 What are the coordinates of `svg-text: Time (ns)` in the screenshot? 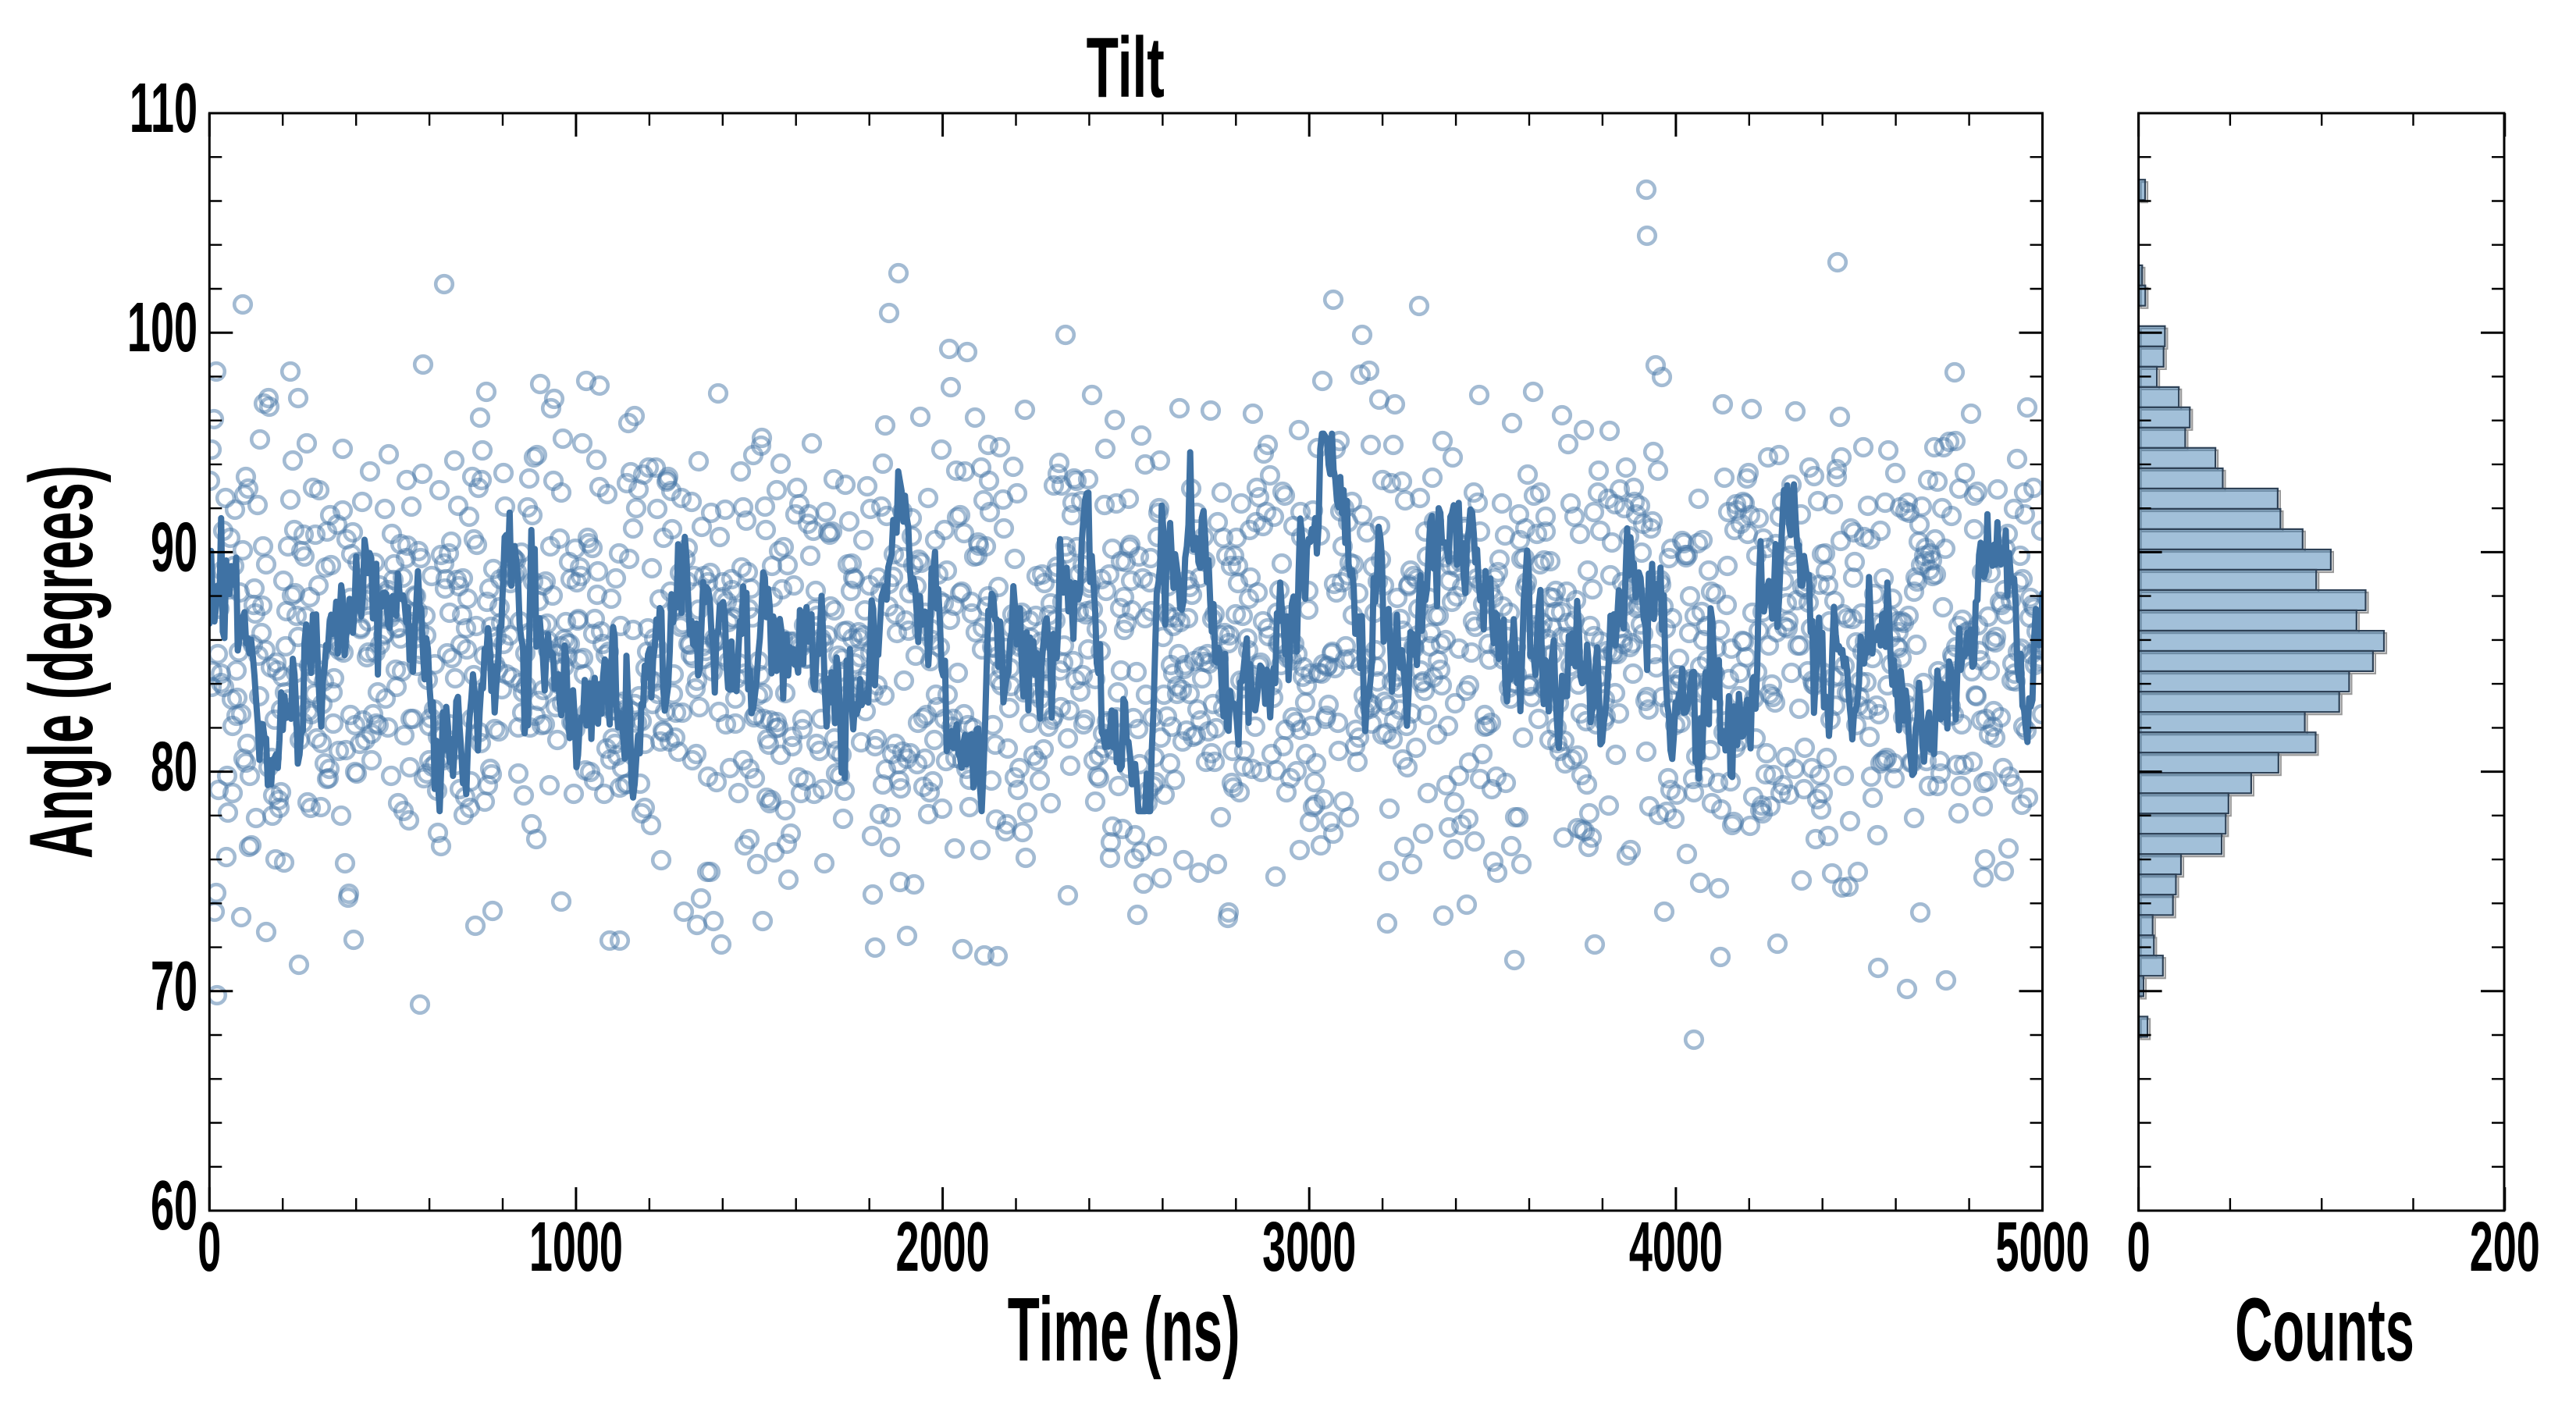 It's located at (1124, 1330).